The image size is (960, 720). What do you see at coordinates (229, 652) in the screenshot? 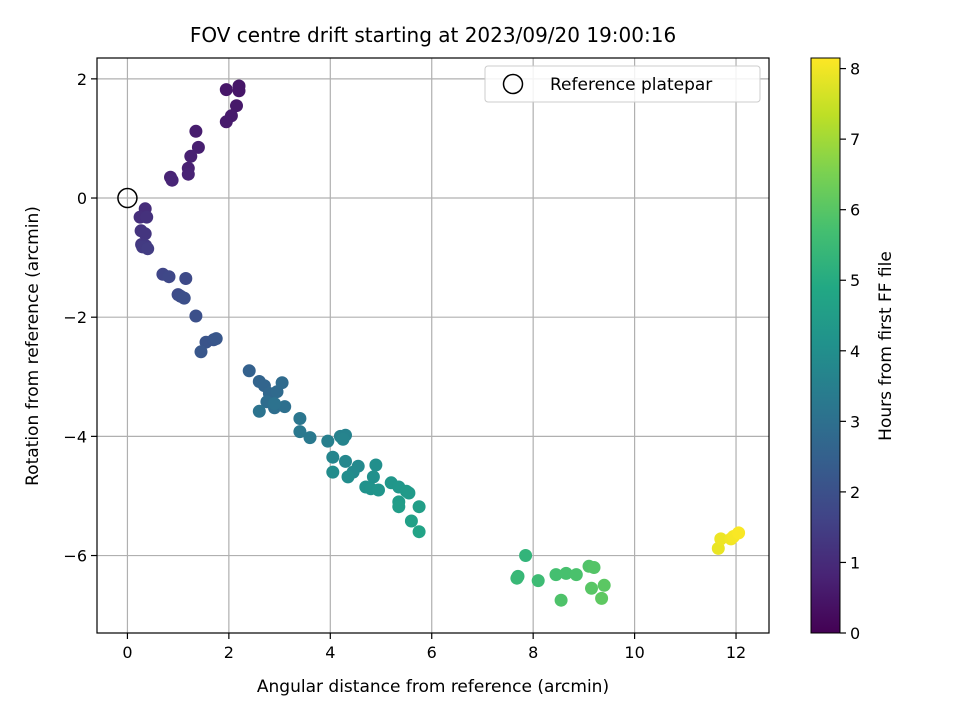
I see `x-tick-label: 2` at bounding box center [229, 652].